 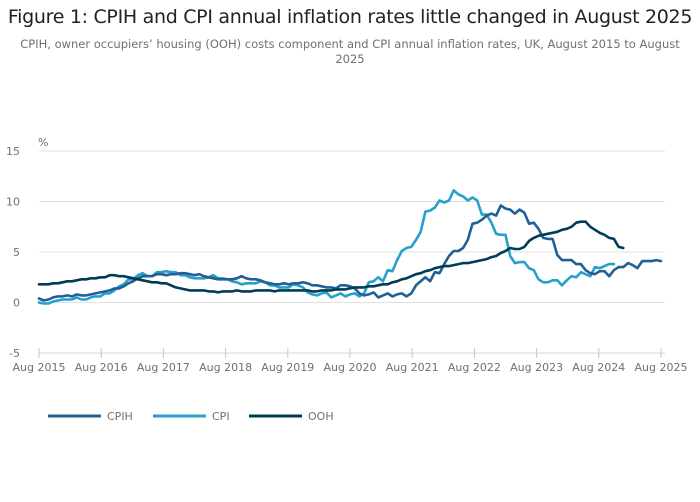 I want to click on x-tick-label: Aug 2022, so click(x=474, y=367).